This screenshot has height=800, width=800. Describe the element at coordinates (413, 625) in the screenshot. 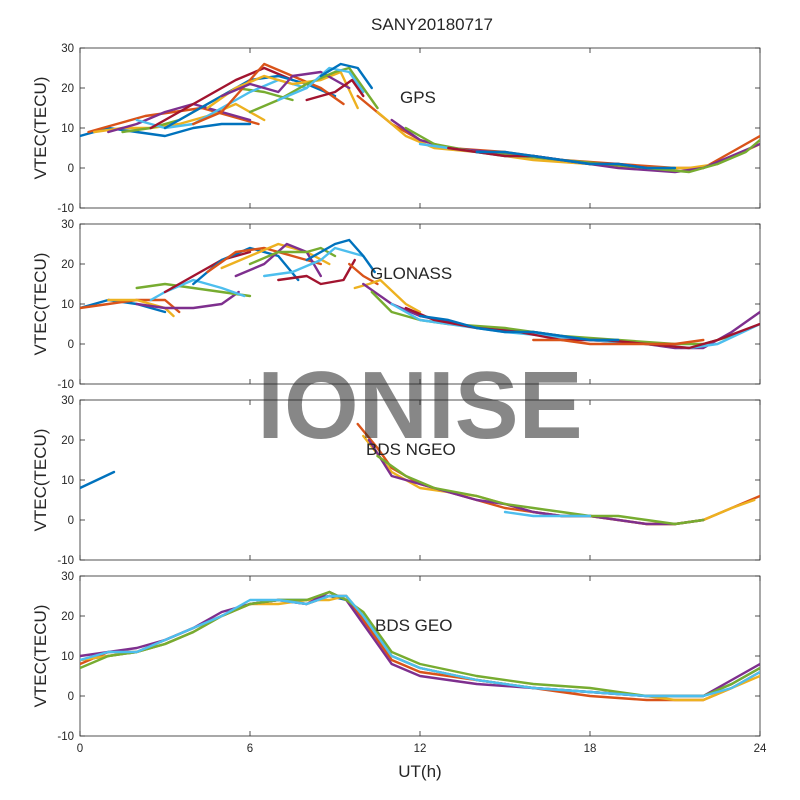

I see `panel-label: BDS GEO` at that location.